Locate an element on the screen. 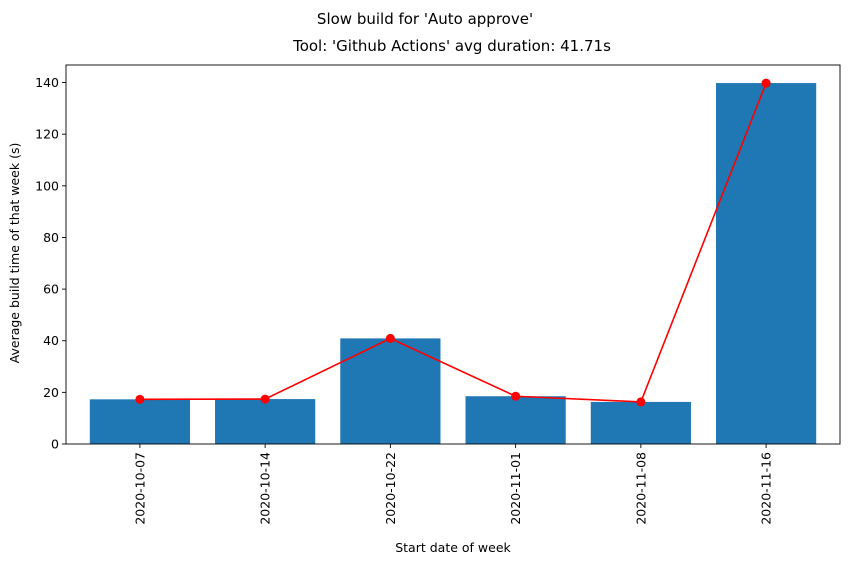 This screenshot has height=568, width=850. y-tick-label: 20 is located at coordinates (51, 392).